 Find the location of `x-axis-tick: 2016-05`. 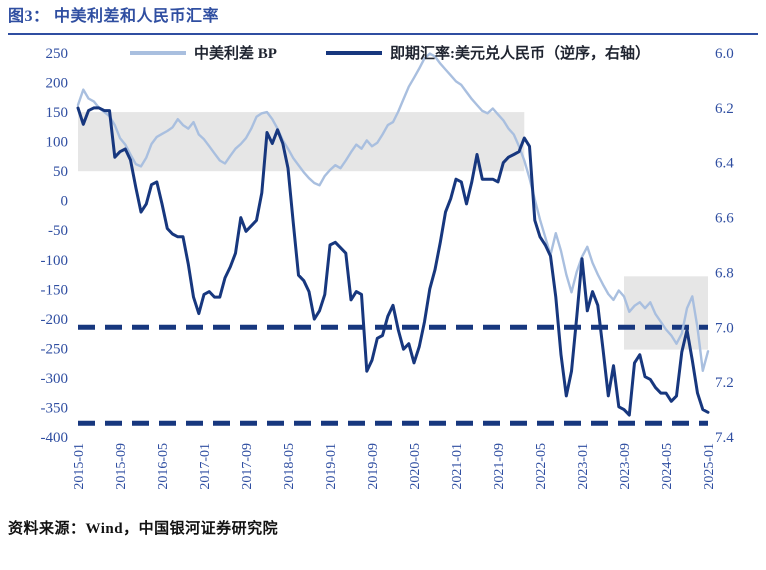

x-axis-tick: 2016-05 is located at coordinates (163, 466).